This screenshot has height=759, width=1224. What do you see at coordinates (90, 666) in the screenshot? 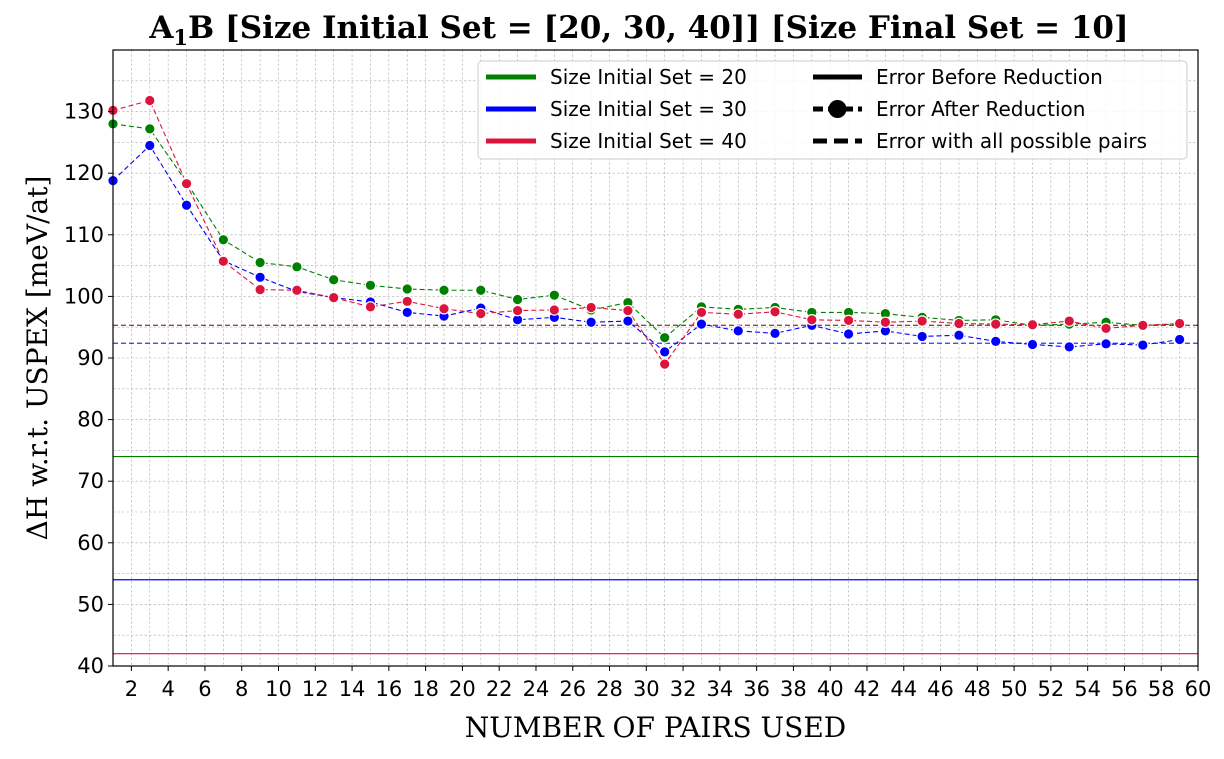
I see `y-tick-label: 40` at bounding box center [90, 666].